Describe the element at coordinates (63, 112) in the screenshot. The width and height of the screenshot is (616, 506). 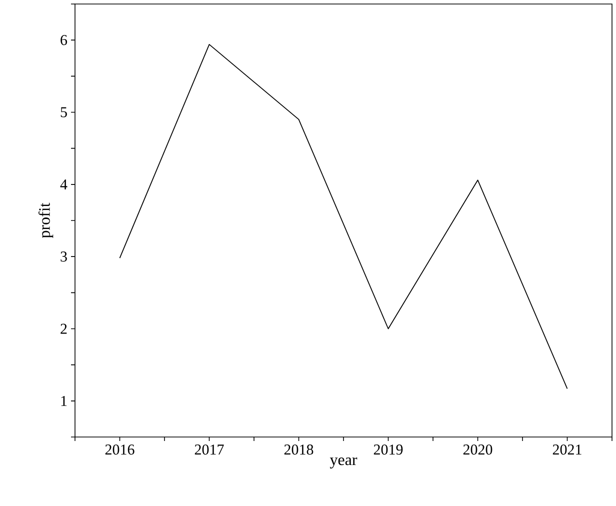
I see `y-tick-label: 5` at that location.